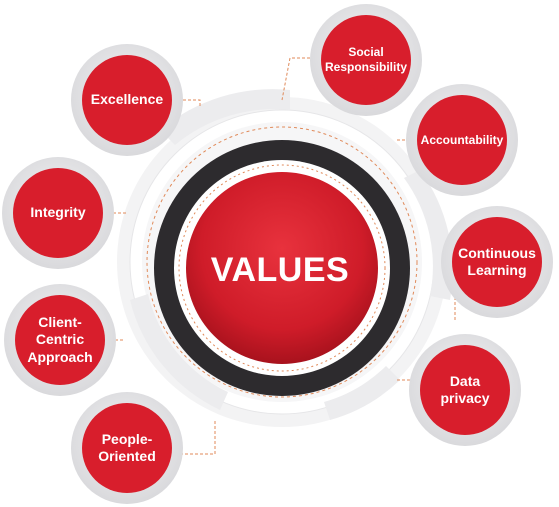 This screenshot has height=507, width=559. I want to click on bubble-integrity, so click(58, 213).